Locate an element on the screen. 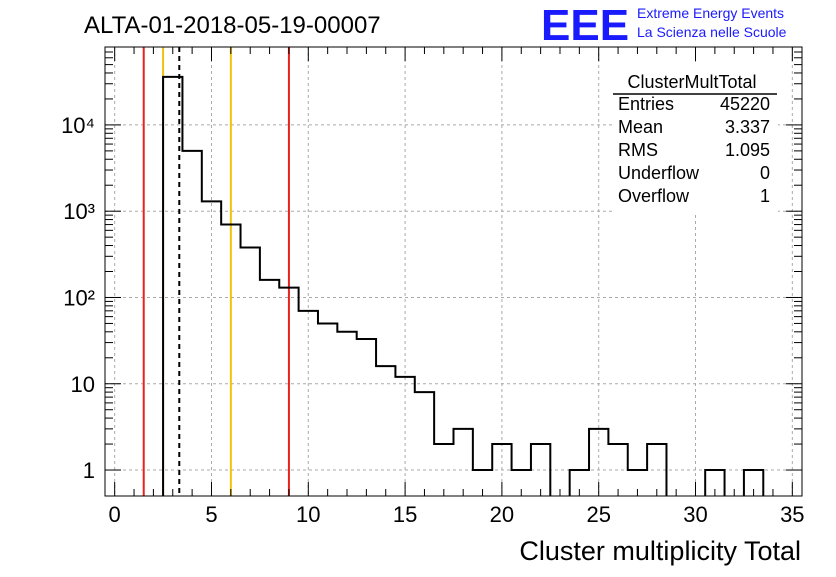 The height and width of the screenshot is (577, 836). stats-box-background is located at coordinates (695, 138).